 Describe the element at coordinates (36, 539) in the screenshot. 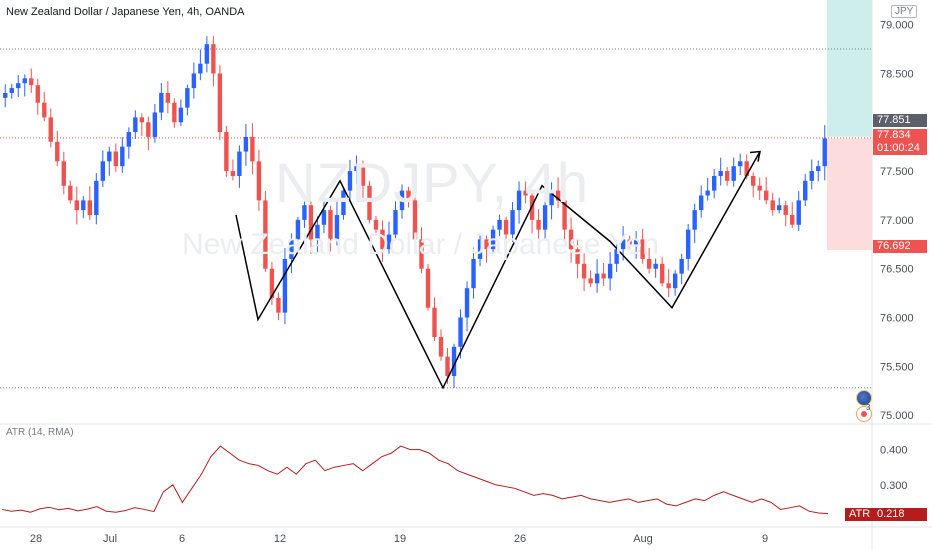

I see `time-tick-label: 28` at that location.